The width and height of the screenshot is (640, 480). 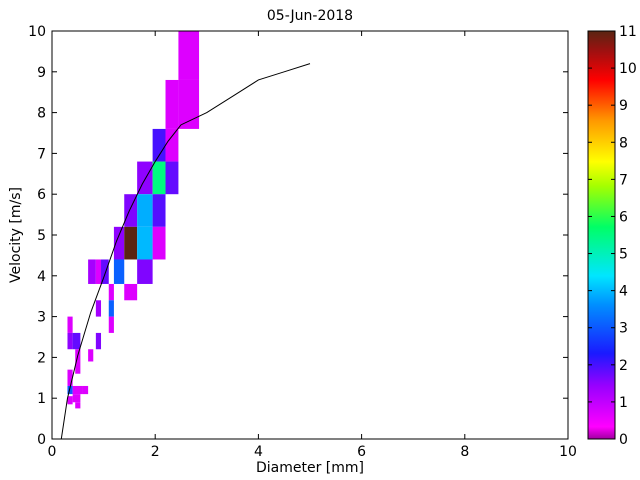 What do you see at coordinates (623, 329) in the screenshot?
I see `colorbar-tick-label: 3` at bounding box center [623, 329].